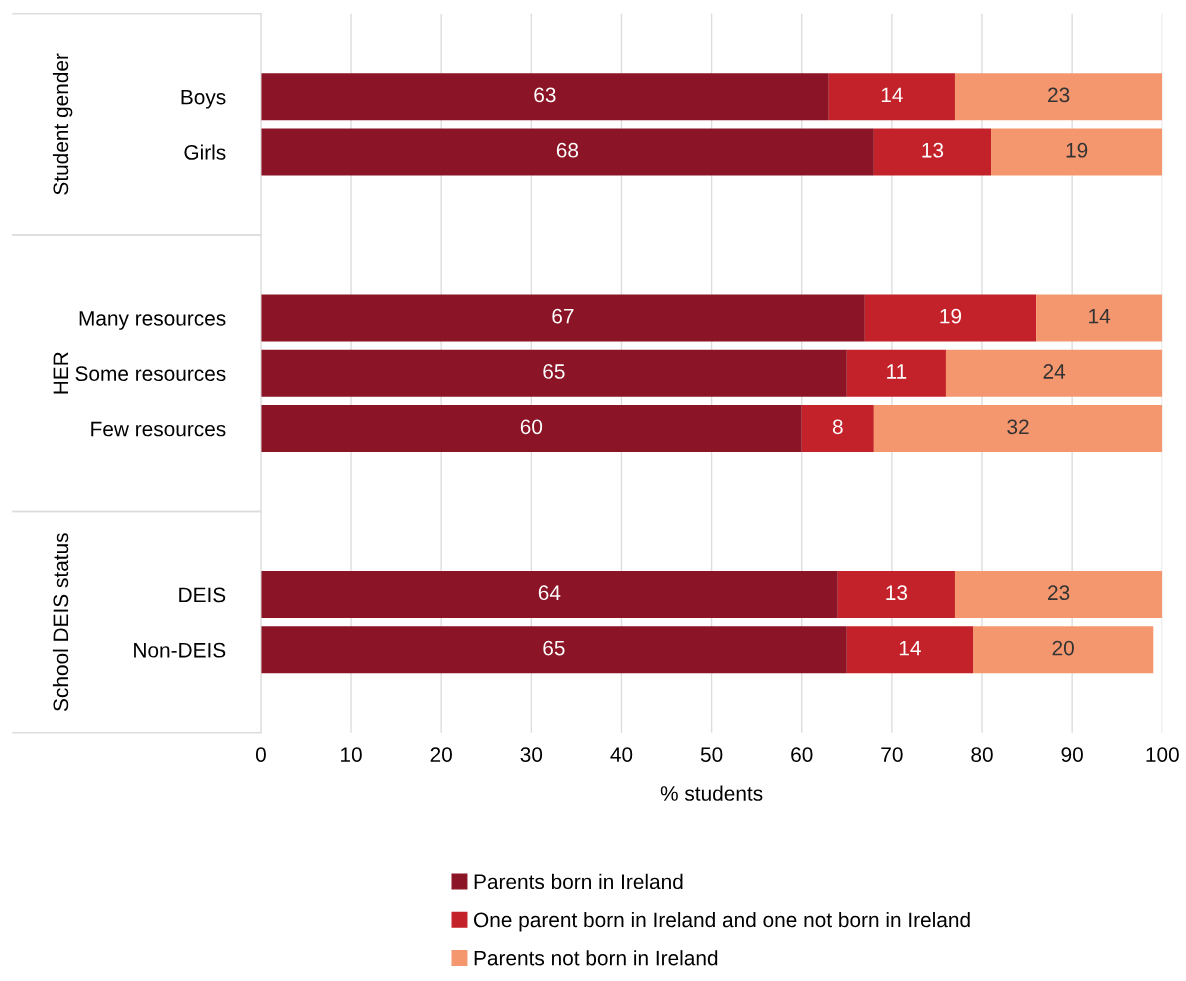 This screenshot has width=1186, height=981. What do you see at coordinates (351, 754) in the screenshot?
I see `x-tick-label: 10` at bounding box center [351, 754].